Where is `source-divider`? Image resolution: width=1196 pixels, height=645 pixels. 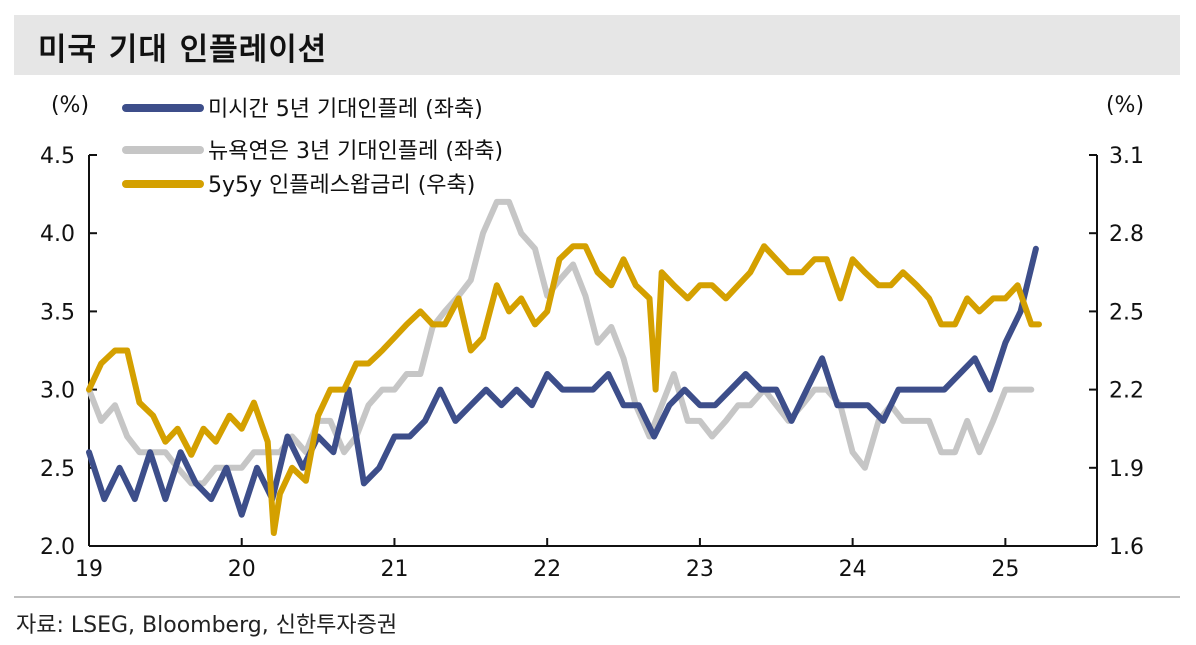
source-divider is located at coordinates (597, 597).